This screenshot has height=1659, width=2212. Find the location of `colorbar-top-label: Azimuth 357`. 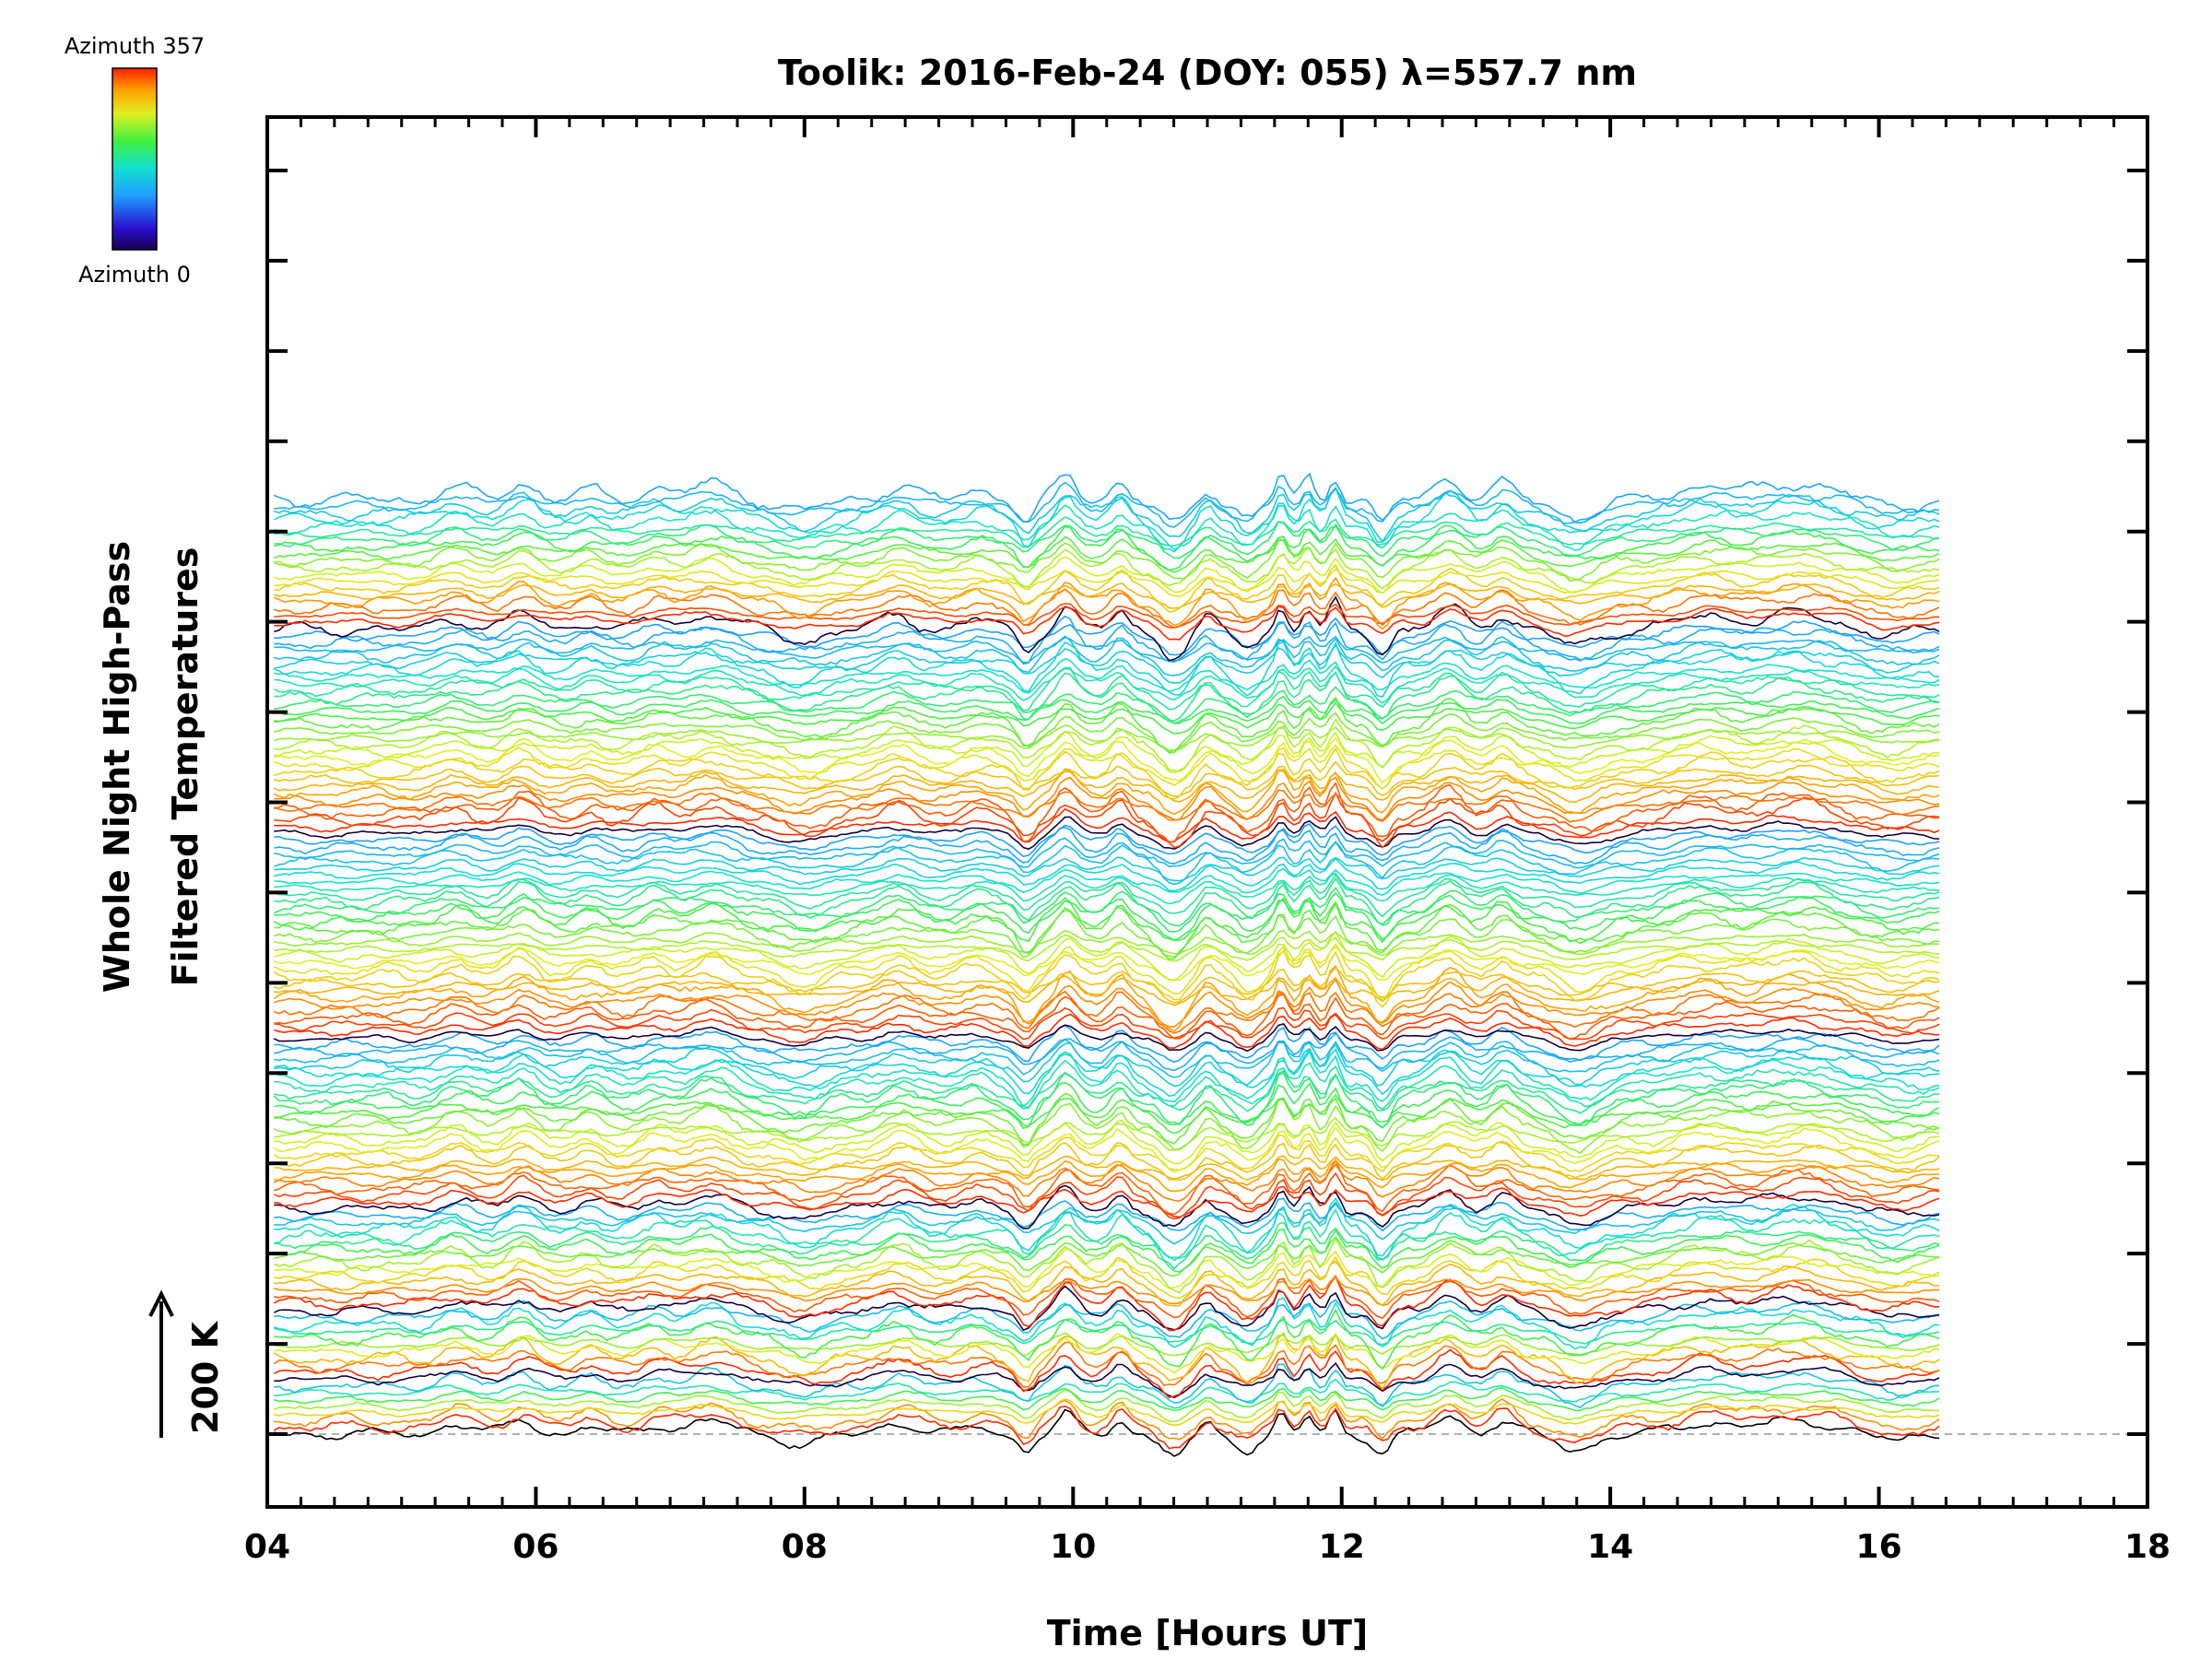

colorbar-top-label: Azimuth 357 is located at coordinates (135, 46).